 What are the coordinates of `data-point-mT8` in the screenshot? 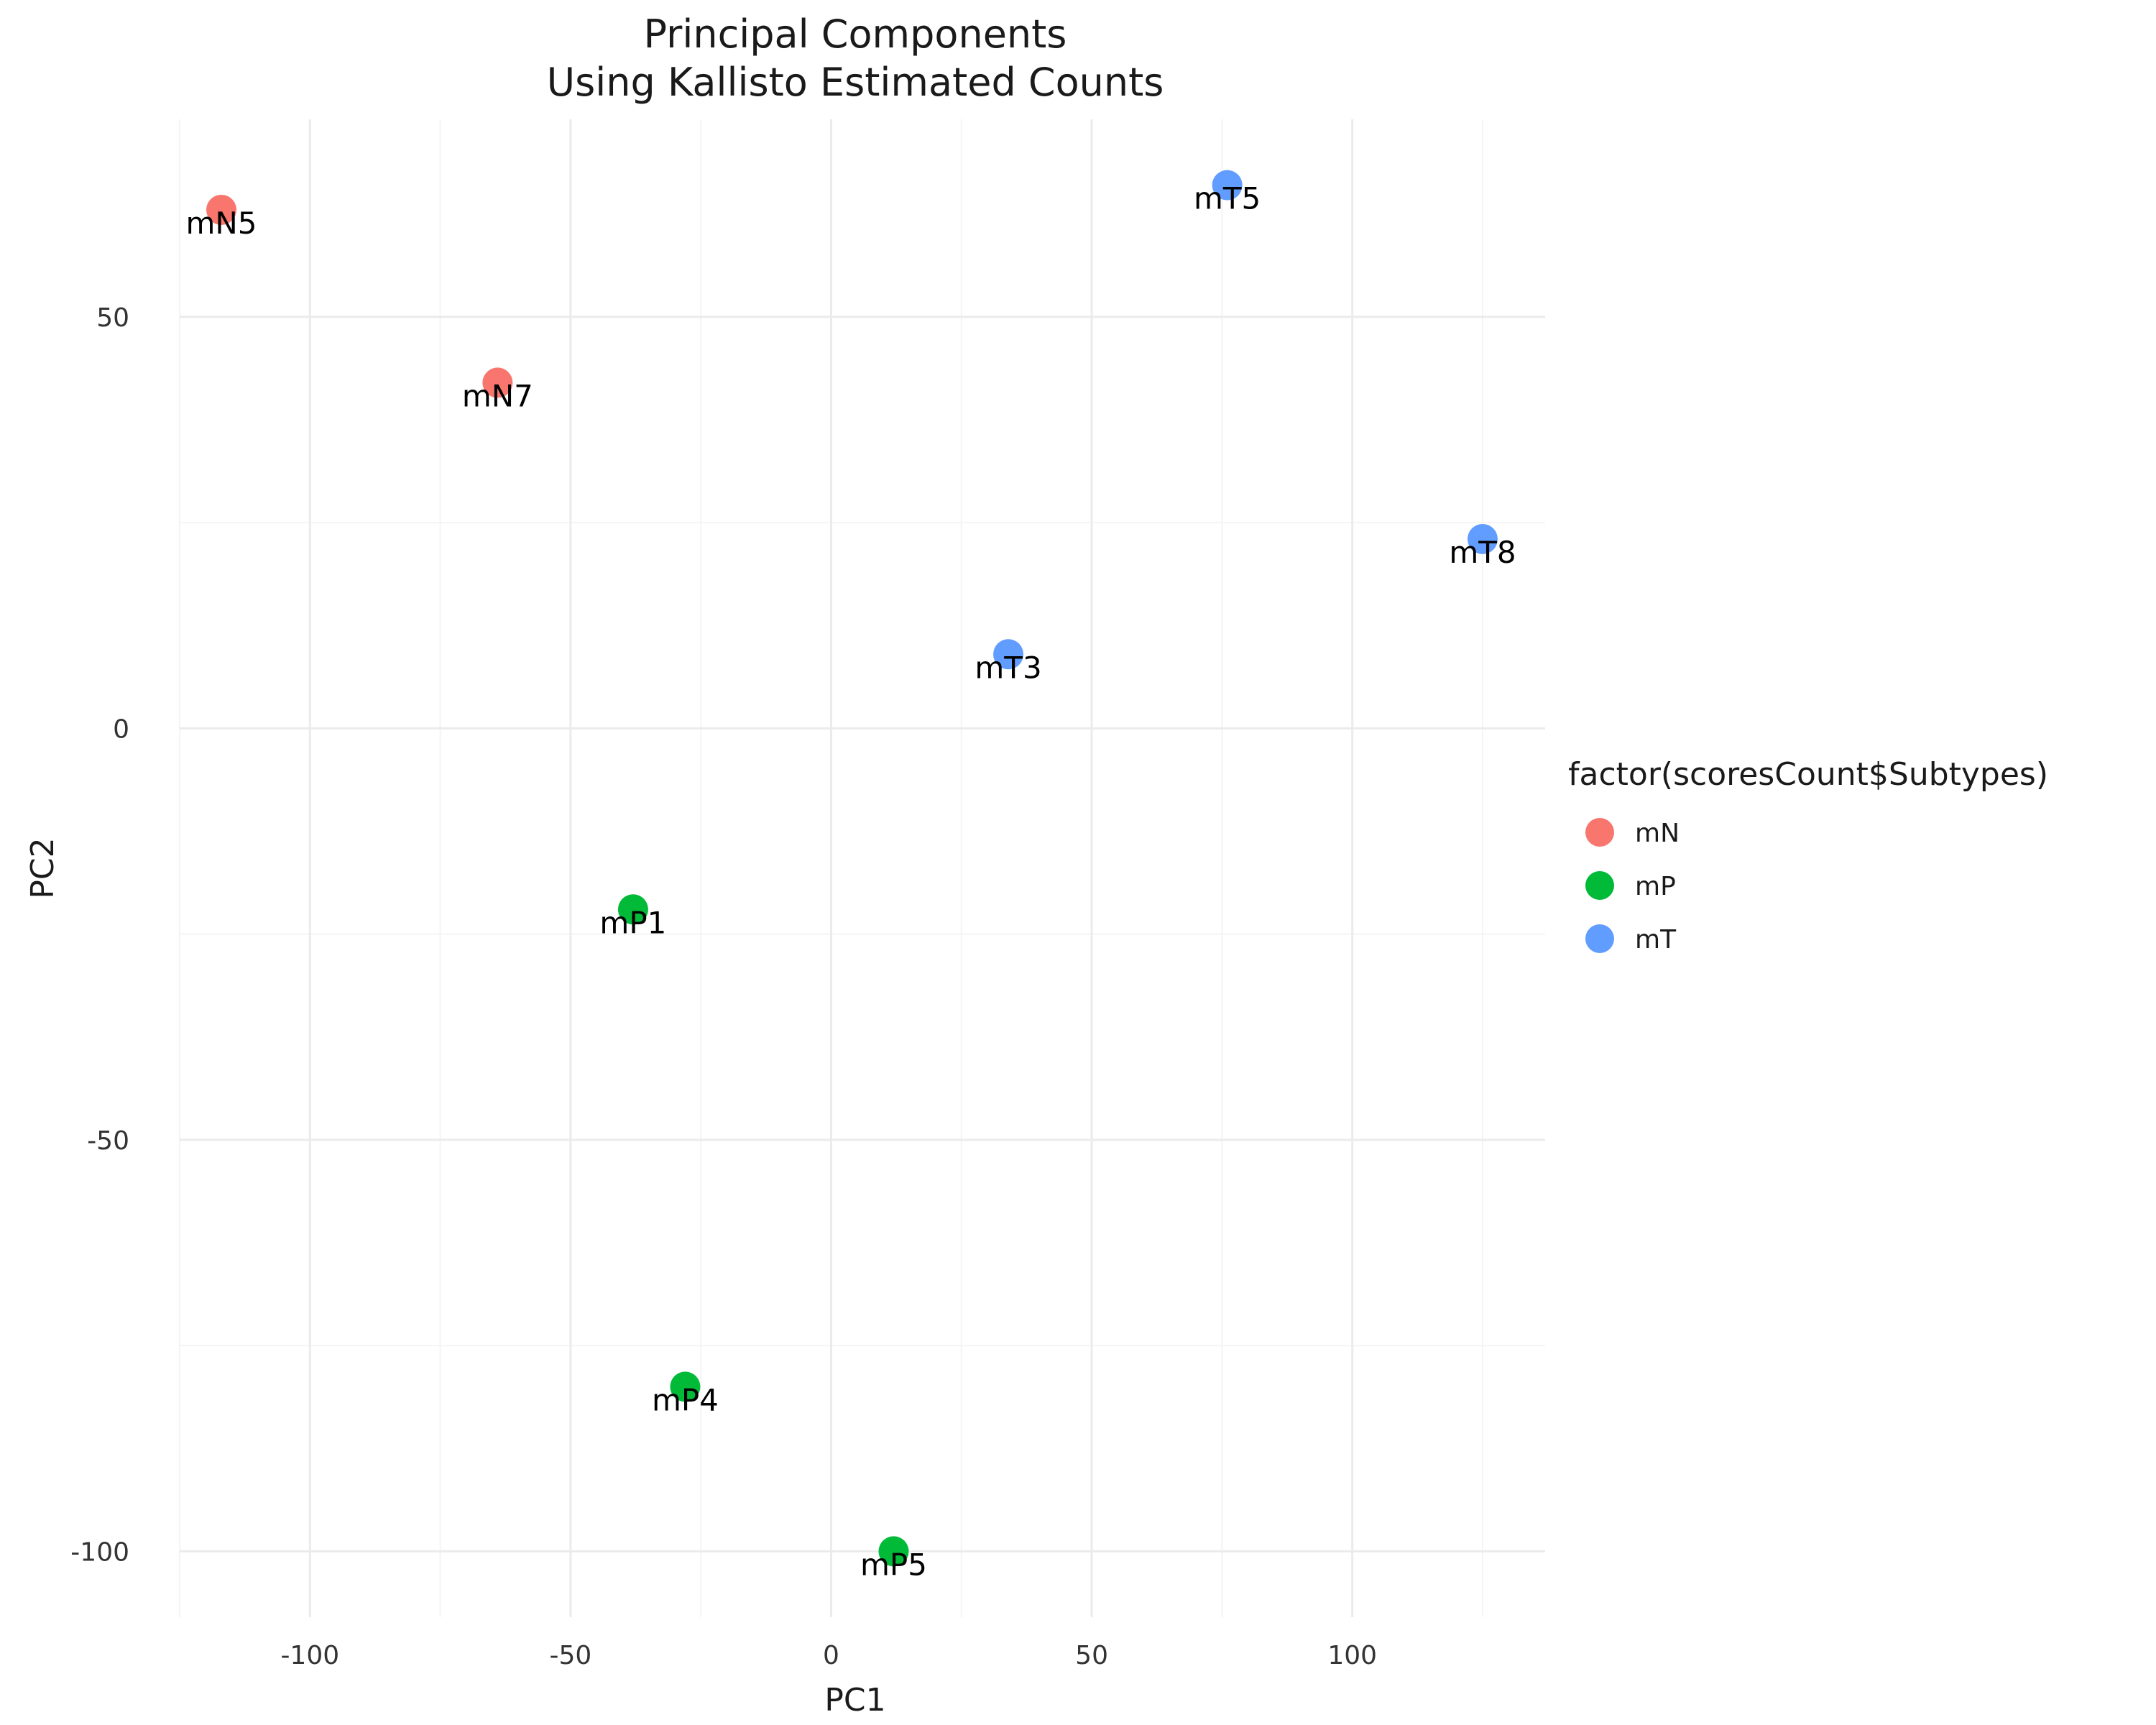 It's located at (1482, 538).